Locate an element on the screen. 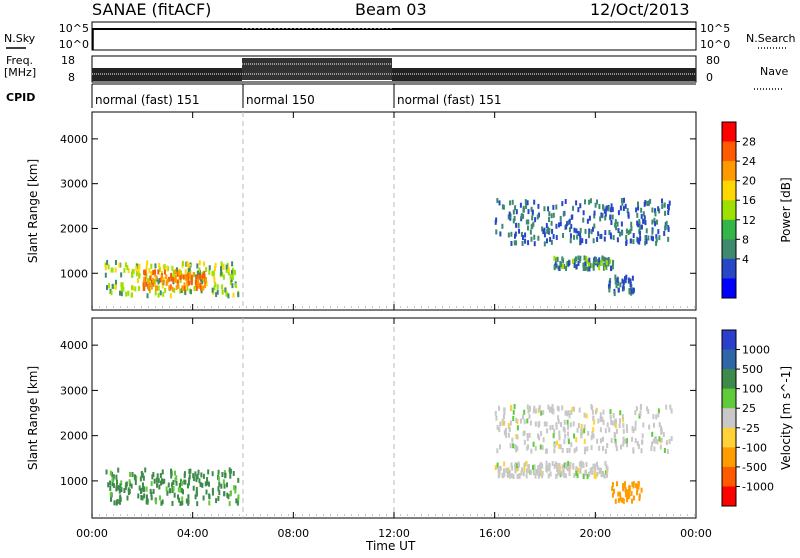 This screenshot has height=558, width=800. beam-title: Beam 03 is located at coordinates (391, 9).